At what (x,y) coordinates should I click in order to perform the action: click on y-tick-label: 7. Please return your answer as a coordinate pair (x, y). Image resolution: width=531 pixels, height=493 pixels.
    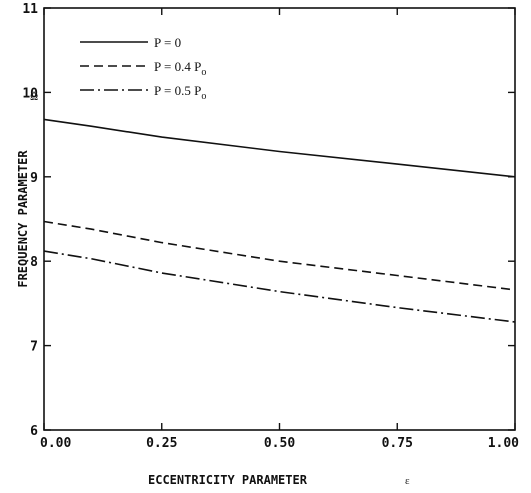
    Looking at the image, I should click on (34, 347).